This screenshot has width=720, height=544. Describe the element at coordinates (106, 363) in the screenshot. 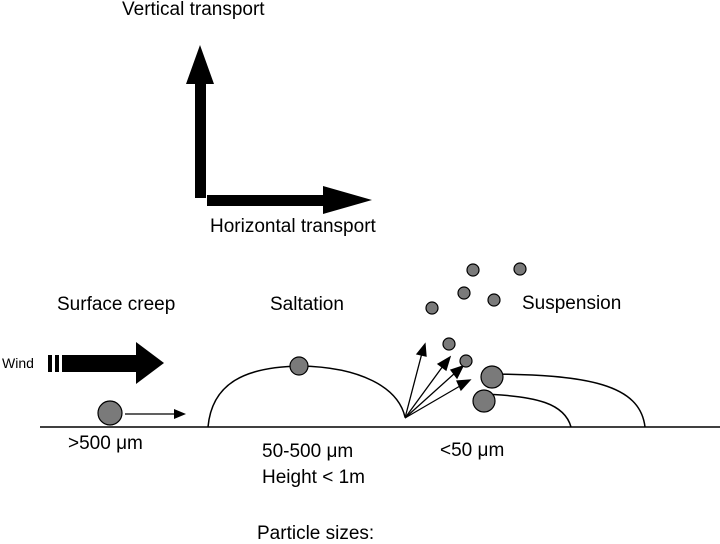

I see `wind-arrow` at that location.